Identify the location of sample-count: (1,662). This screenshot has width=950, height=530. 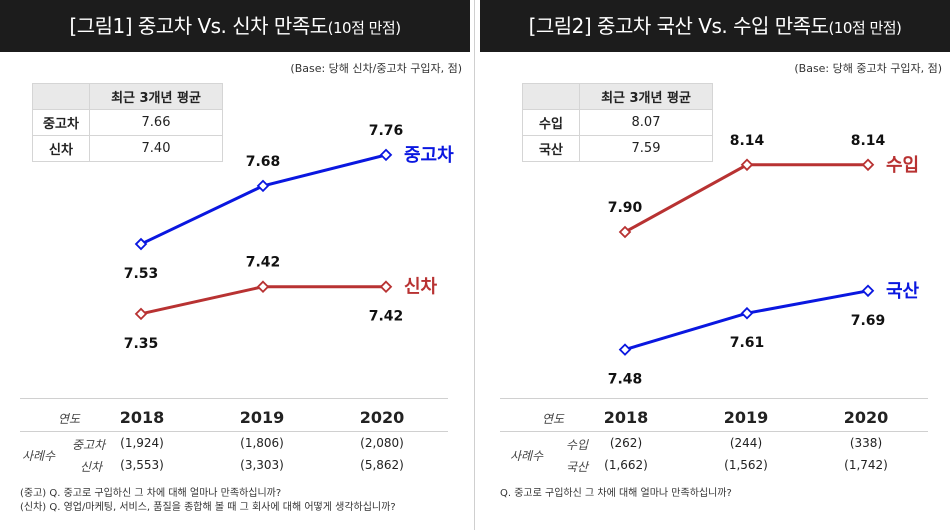
(626, 465).